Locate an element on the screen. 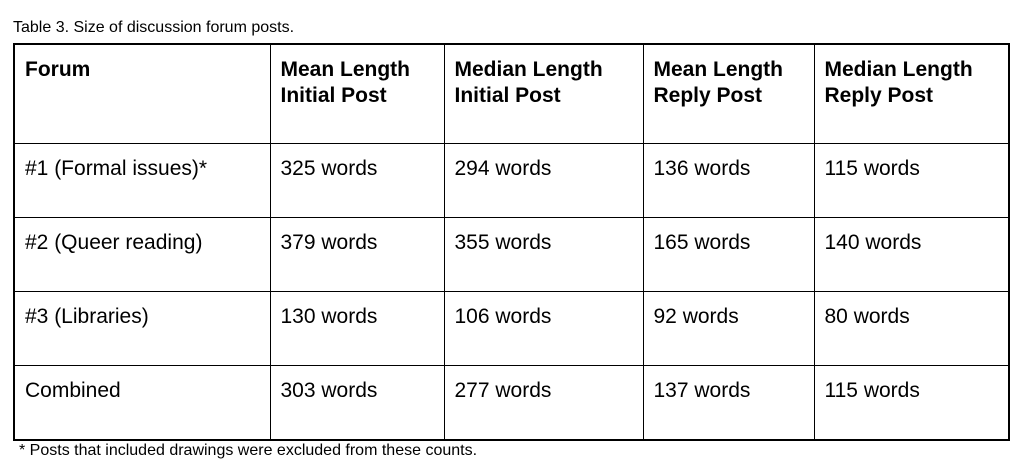 The width and height of the screenshot is (1024, 473). mean-reply-cell: 137 words is located at coordinates (728, 403).